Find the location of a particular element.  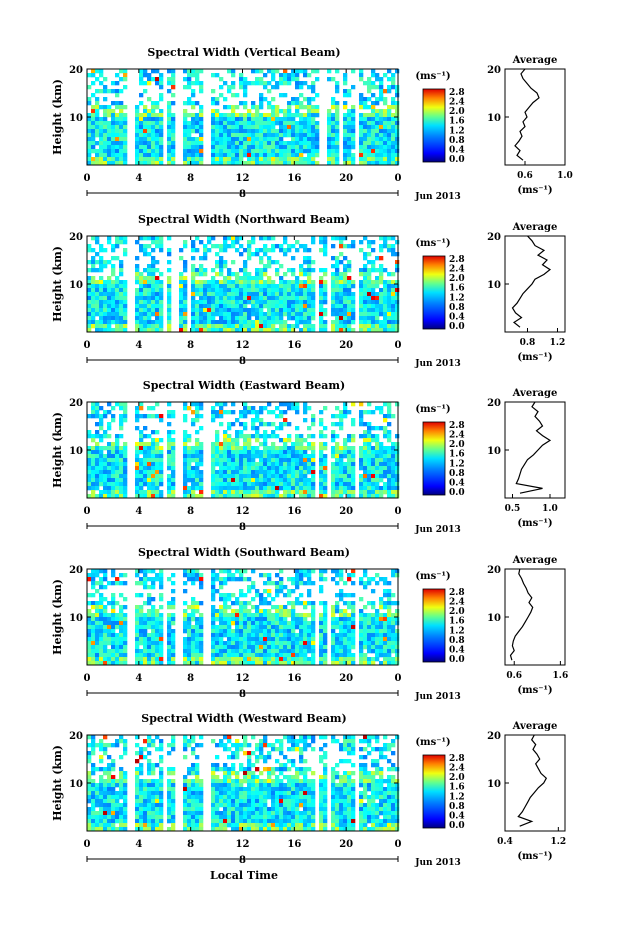

average-x-tick-label: 0.6 is located at coordinates (525, 176).